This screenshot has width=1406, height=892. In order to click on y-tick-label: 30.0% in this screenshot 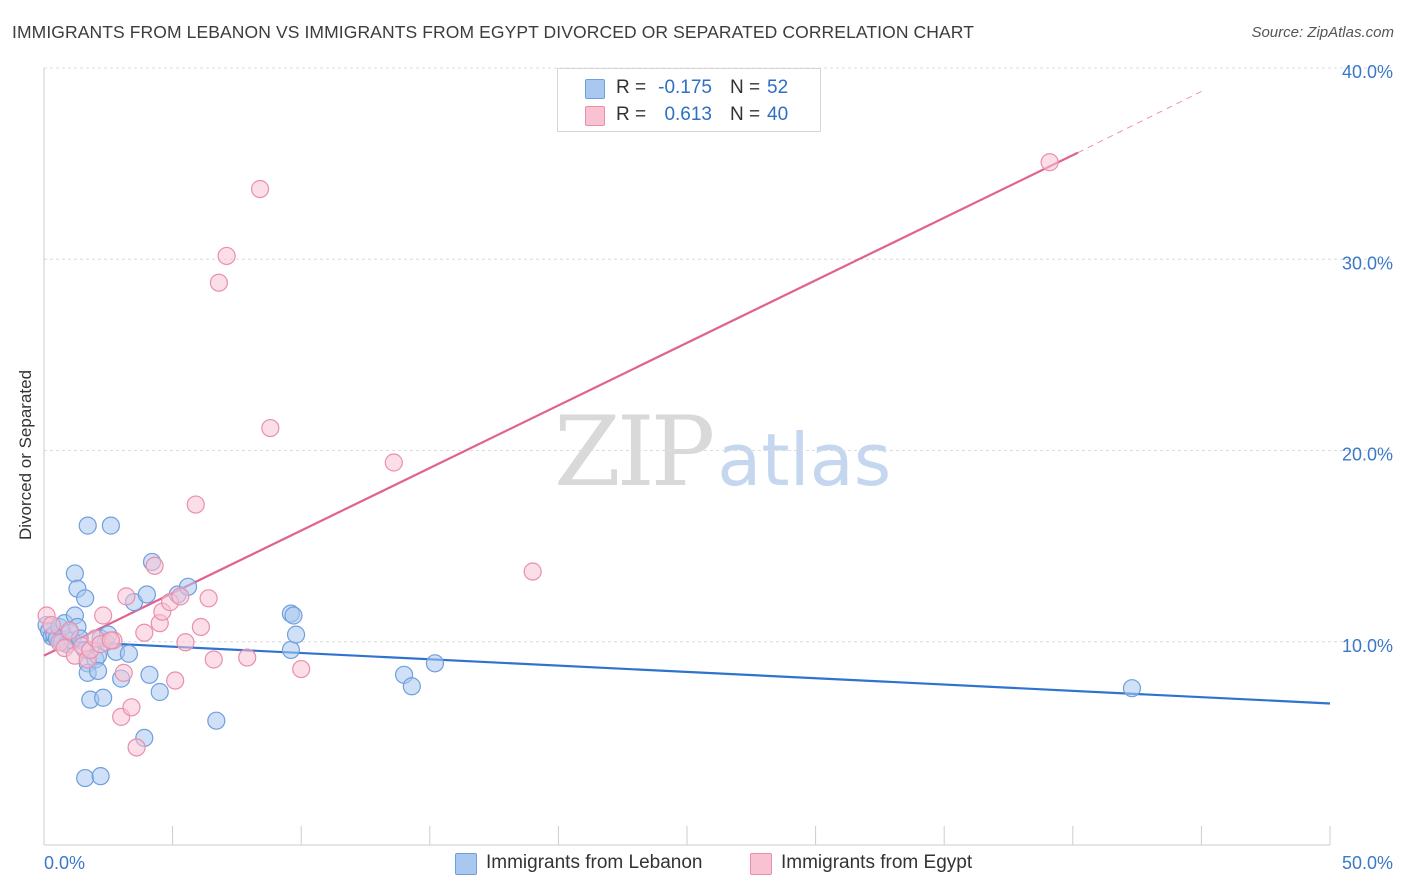, I will do `click(1367, 263)`.